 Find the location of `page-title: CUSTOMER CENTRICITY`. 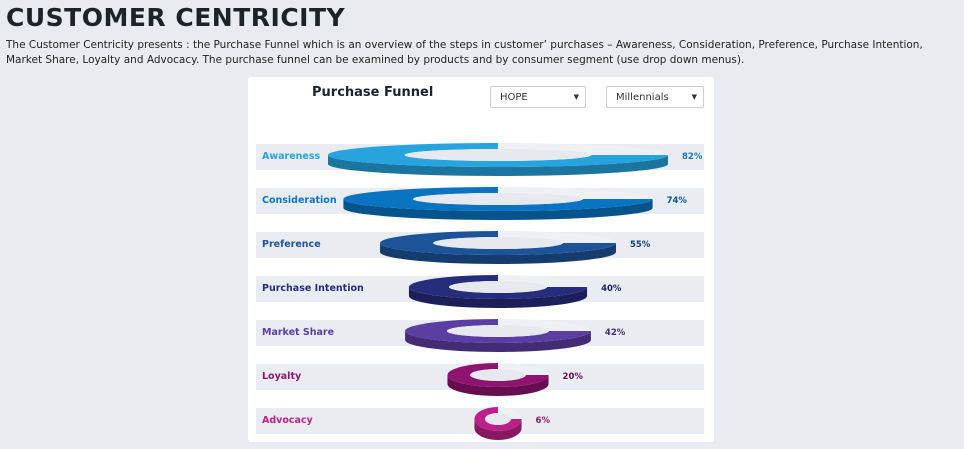

page-title: CUSTOMER CENTRICITY is located at coordinates (176, 17).